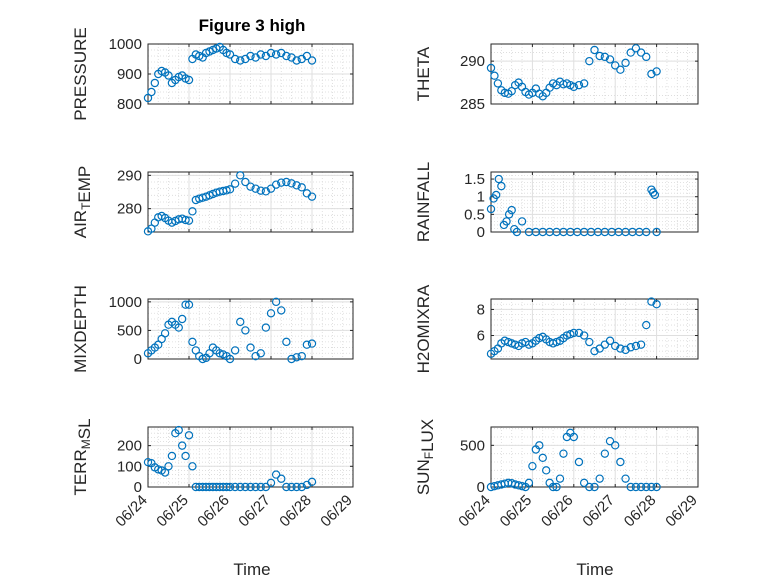 The height and width of the screenshot is (583, 778). What do you see at coordinates (250, 329) in the screenshot?
I see `mixdepth-axes-box` at bounding box center [250, 329].